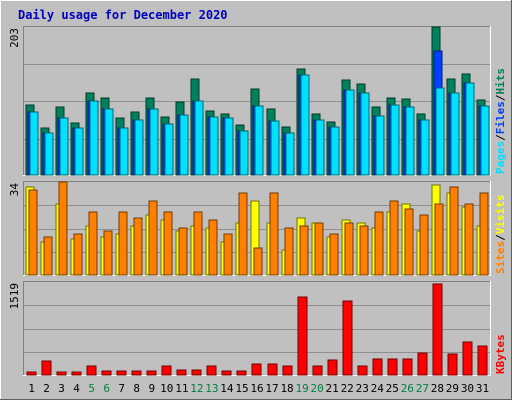  I want to click on day-label-1: 1, so click(31, 388).